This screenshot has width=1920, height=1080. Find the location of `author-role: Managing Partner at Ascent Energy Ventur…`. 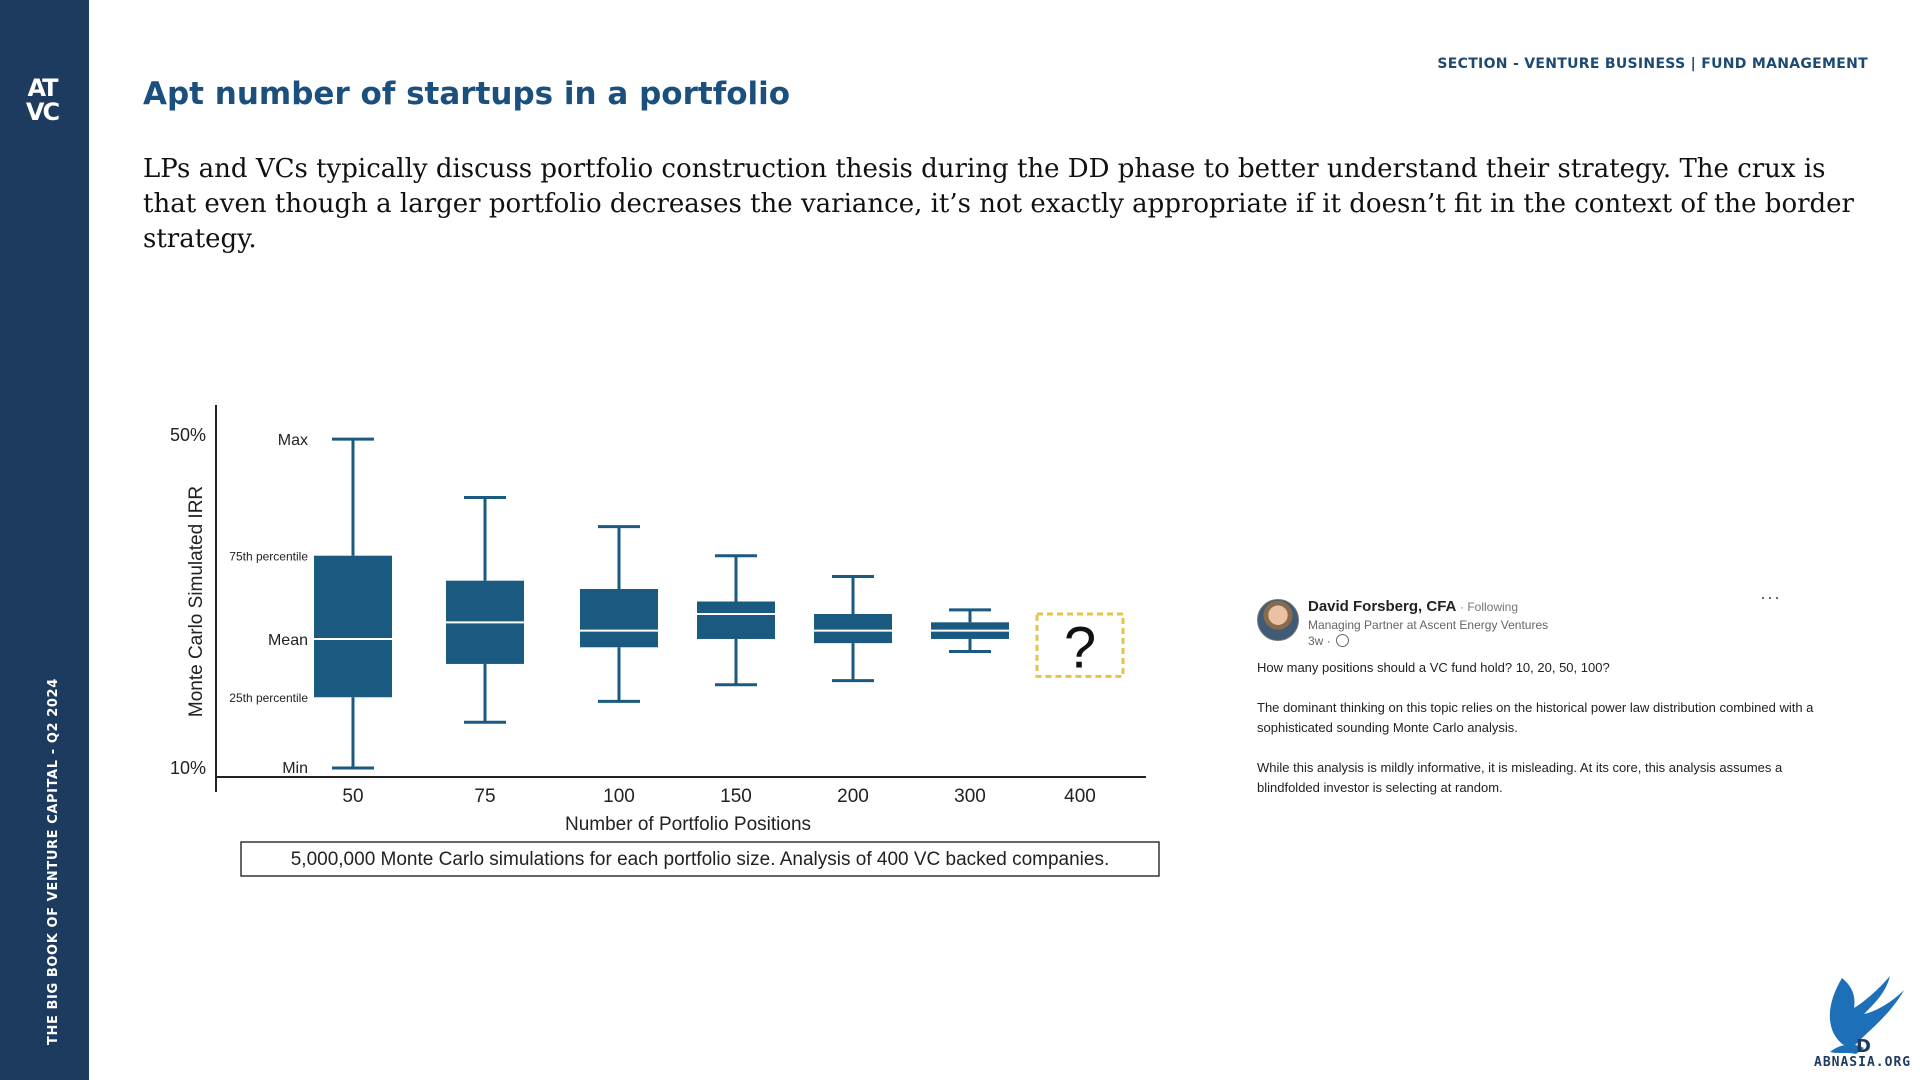

author-role: Managing Partner at Ascent Energy Ventur… is located at coordinates (1428, 625).